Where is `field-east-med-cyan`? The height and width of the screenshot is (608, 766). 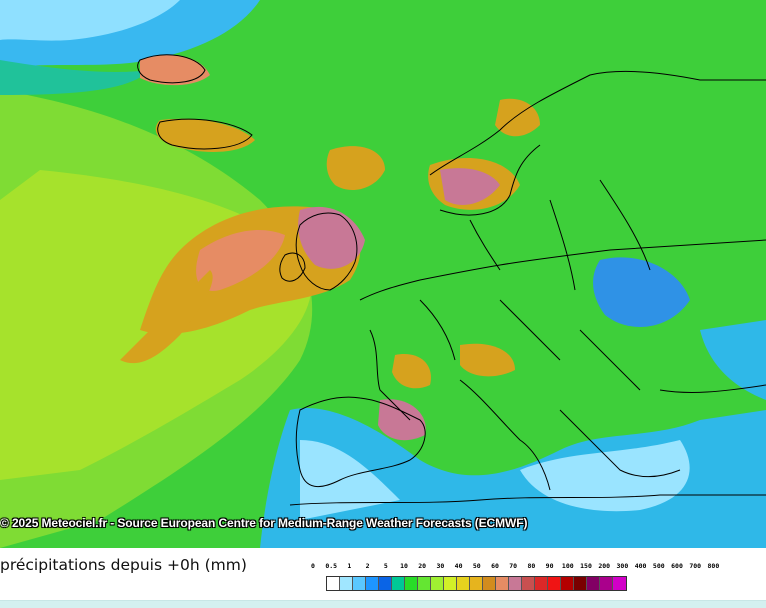 field-east-med-cyan is located at coordinates (605, 476).